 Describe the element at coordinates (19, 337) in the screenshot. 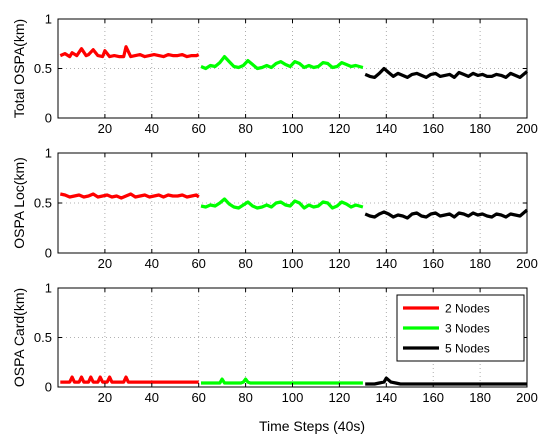

I see `y-axis-label: OSPA Card(km)` at that location.